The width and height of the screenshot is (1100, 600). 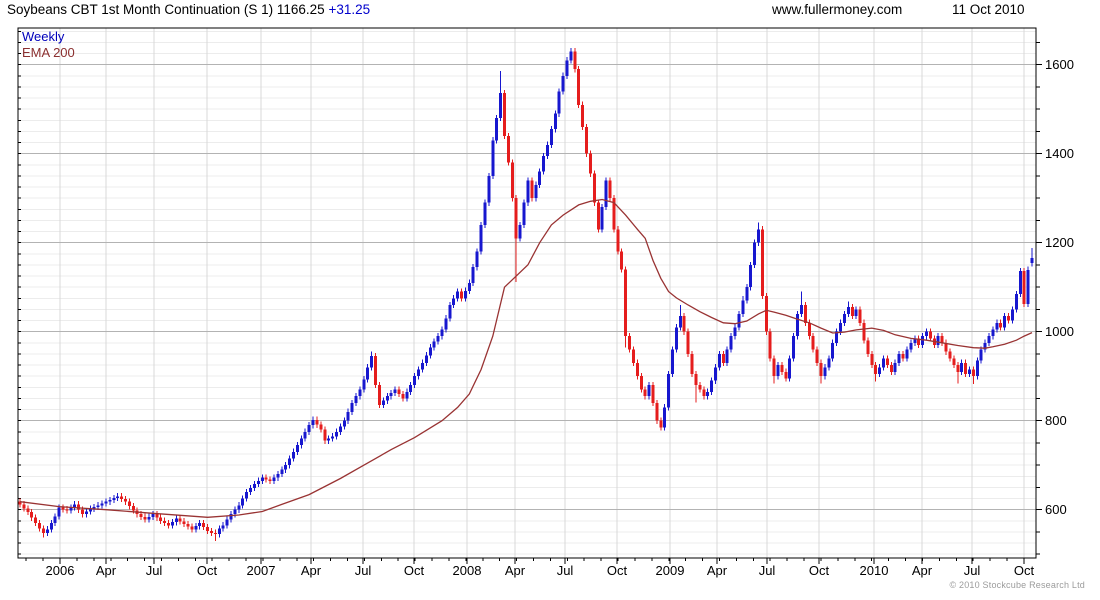 What do you see at coordinates (1056, 509) in the screenshot?
I see `svg-text: 600` at bounding box center [1056, 509].